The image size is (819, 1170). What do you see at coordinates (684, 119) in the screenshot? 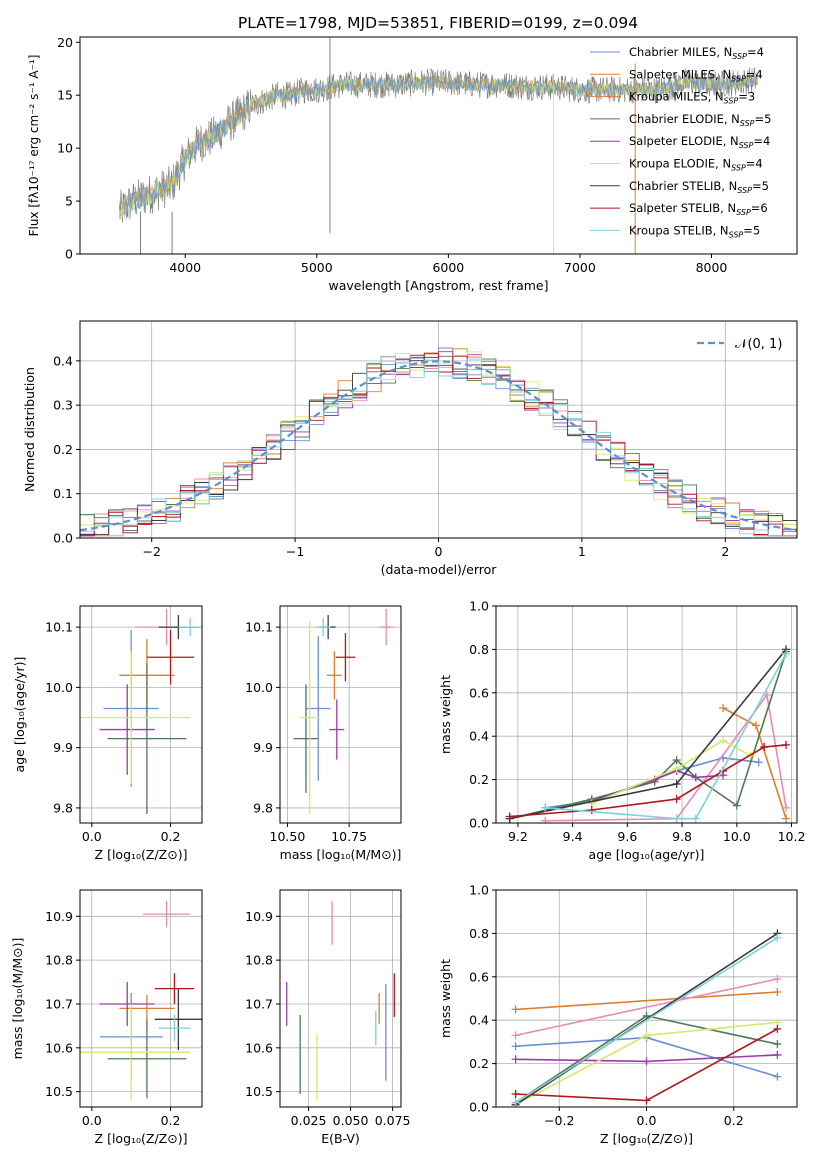
I see `legend-text: Chabrier ELODIE, N` at bounding box center [684, 119].